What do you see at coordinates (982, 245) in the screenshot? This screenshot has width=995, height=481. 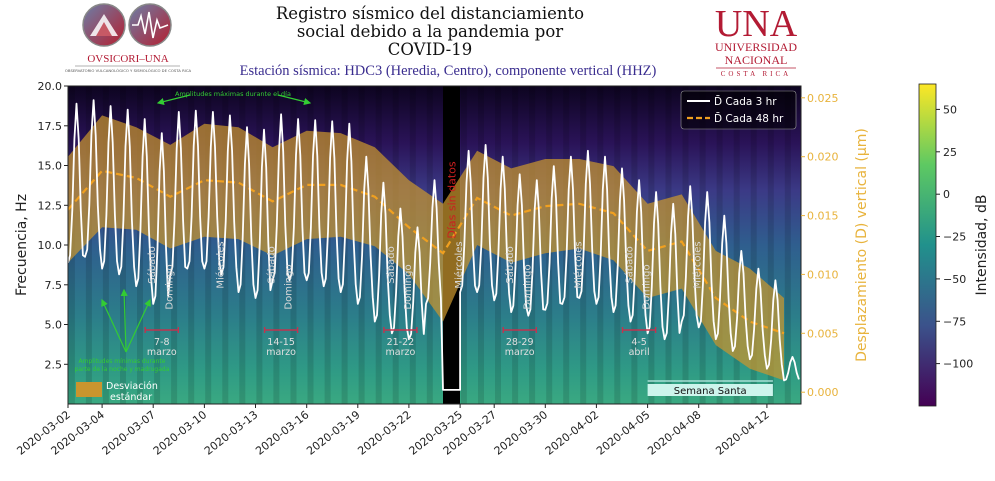 I see `colorbar-label: Intensidad, dB` at bounding box center [982, 245].